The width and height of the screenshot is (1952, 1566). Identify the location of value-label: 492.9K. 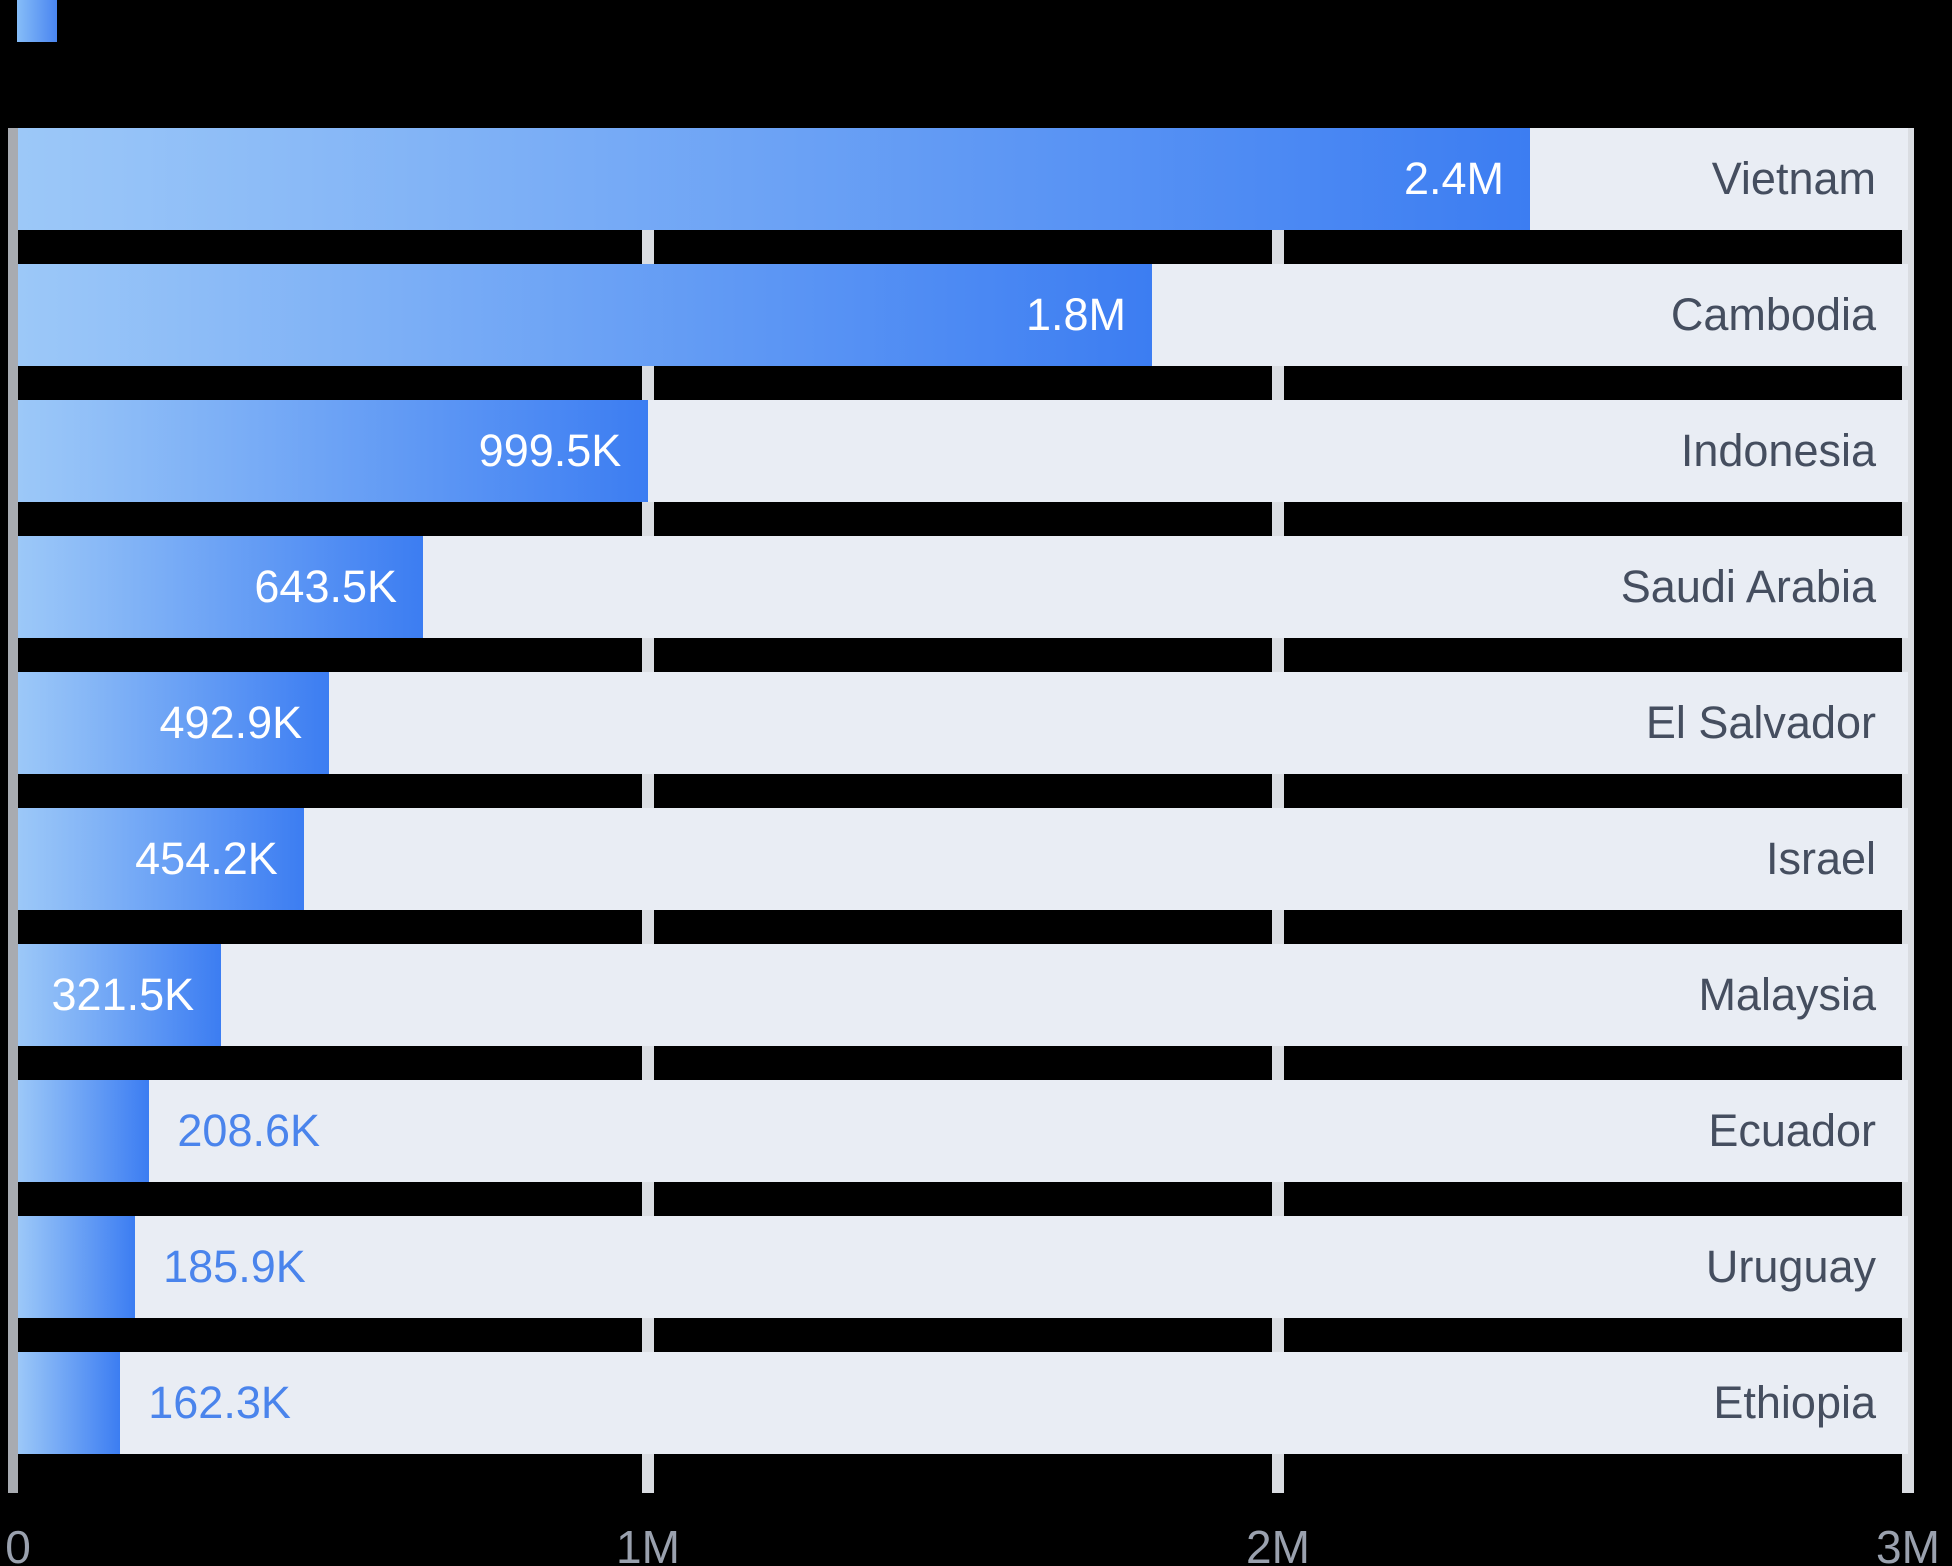
(231, 722).